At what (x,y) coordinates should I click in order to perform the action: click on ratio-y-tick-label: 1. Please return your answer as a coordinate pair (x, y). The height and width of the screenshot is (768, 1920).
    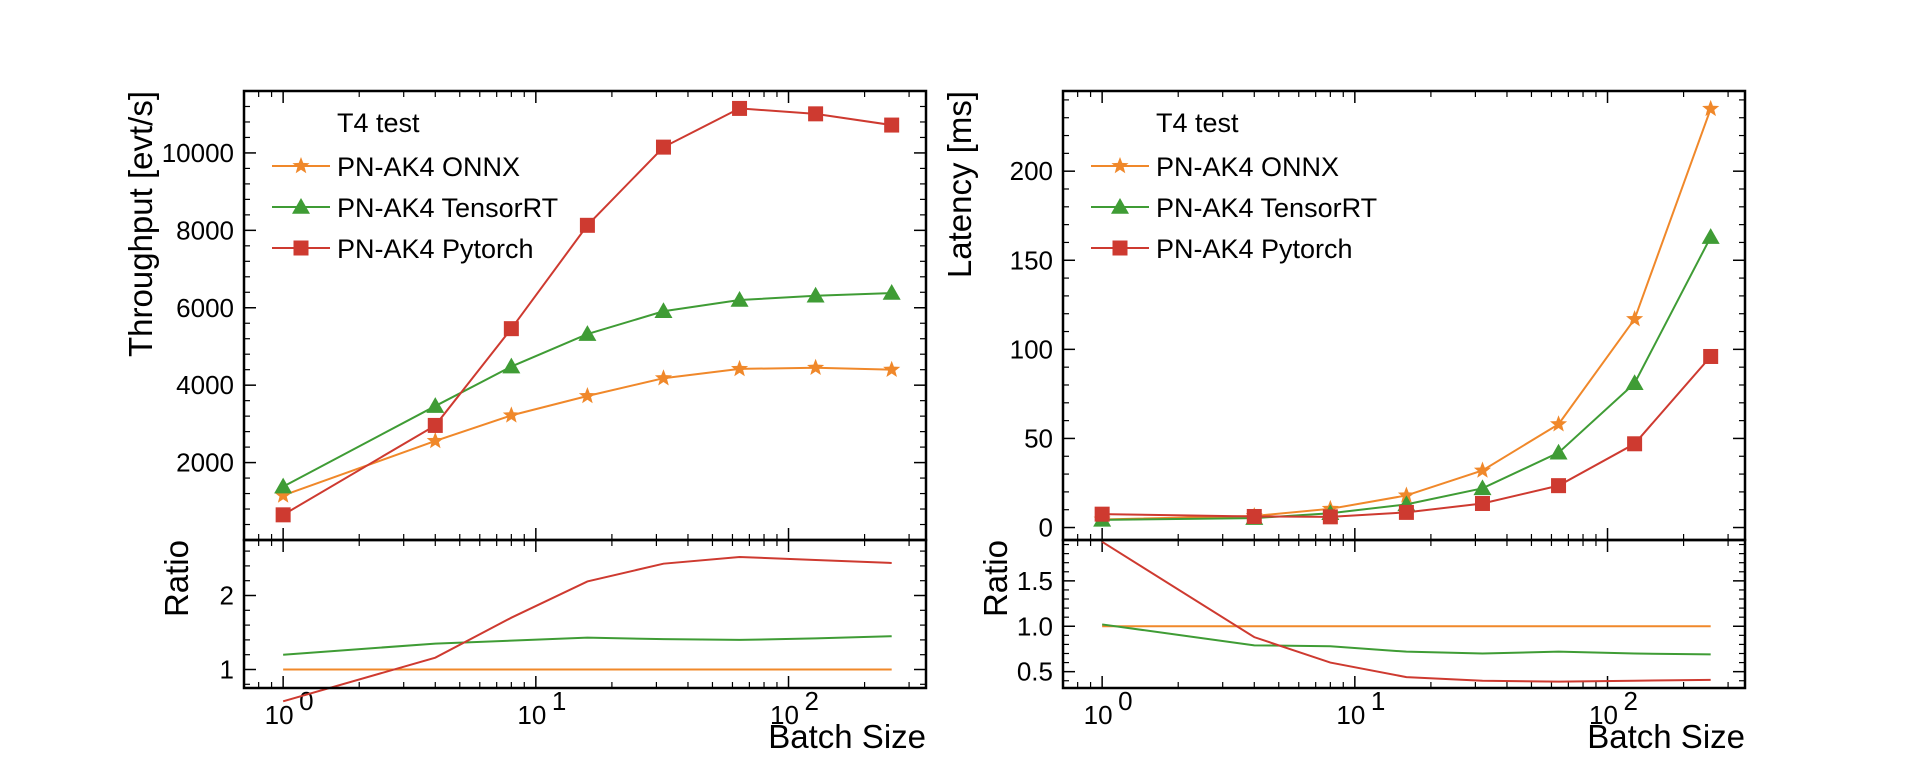
    Looking at the image, I should click on (227, 670).